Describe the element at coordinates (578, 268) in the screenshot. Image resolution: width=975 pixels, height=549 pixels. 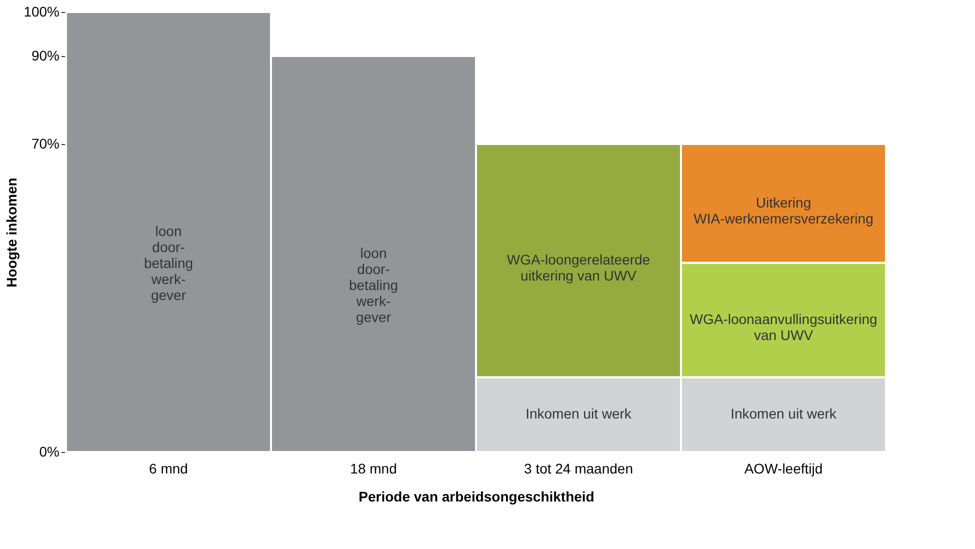
I see `series-label: WGA-loongerelateerde uitkering van UWV` at that location.